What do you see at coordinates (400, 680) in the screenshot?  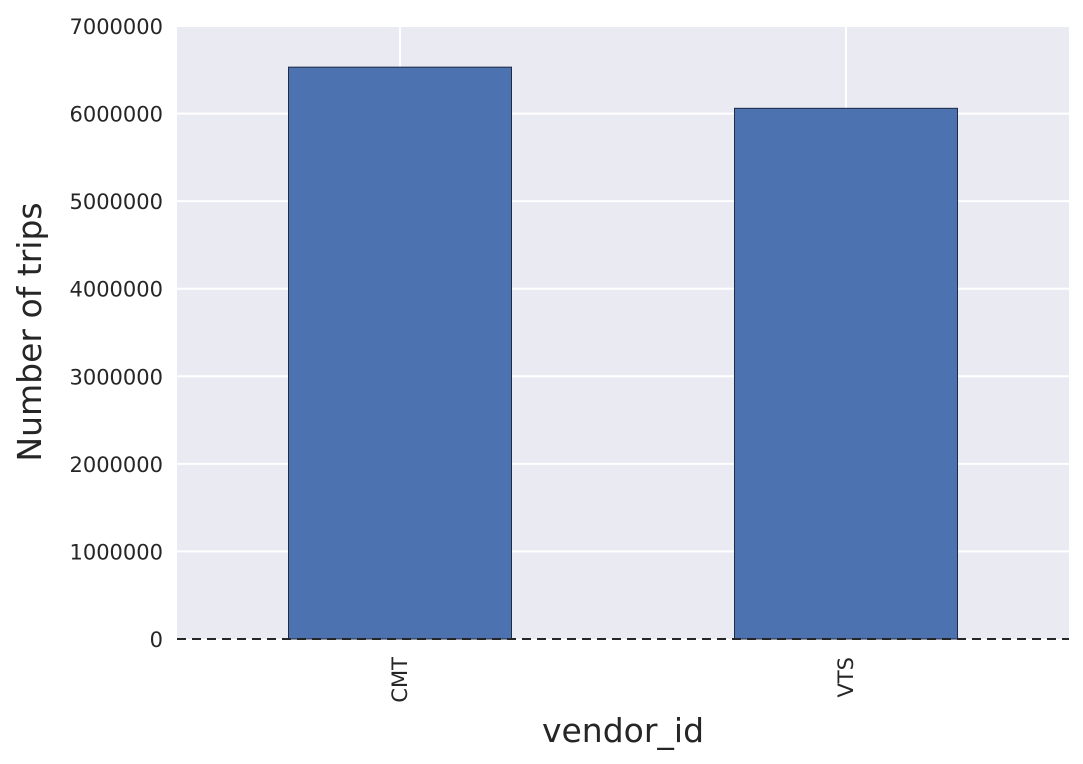 I see `x-tick-label: CMT` at bounding box center [400, 680].